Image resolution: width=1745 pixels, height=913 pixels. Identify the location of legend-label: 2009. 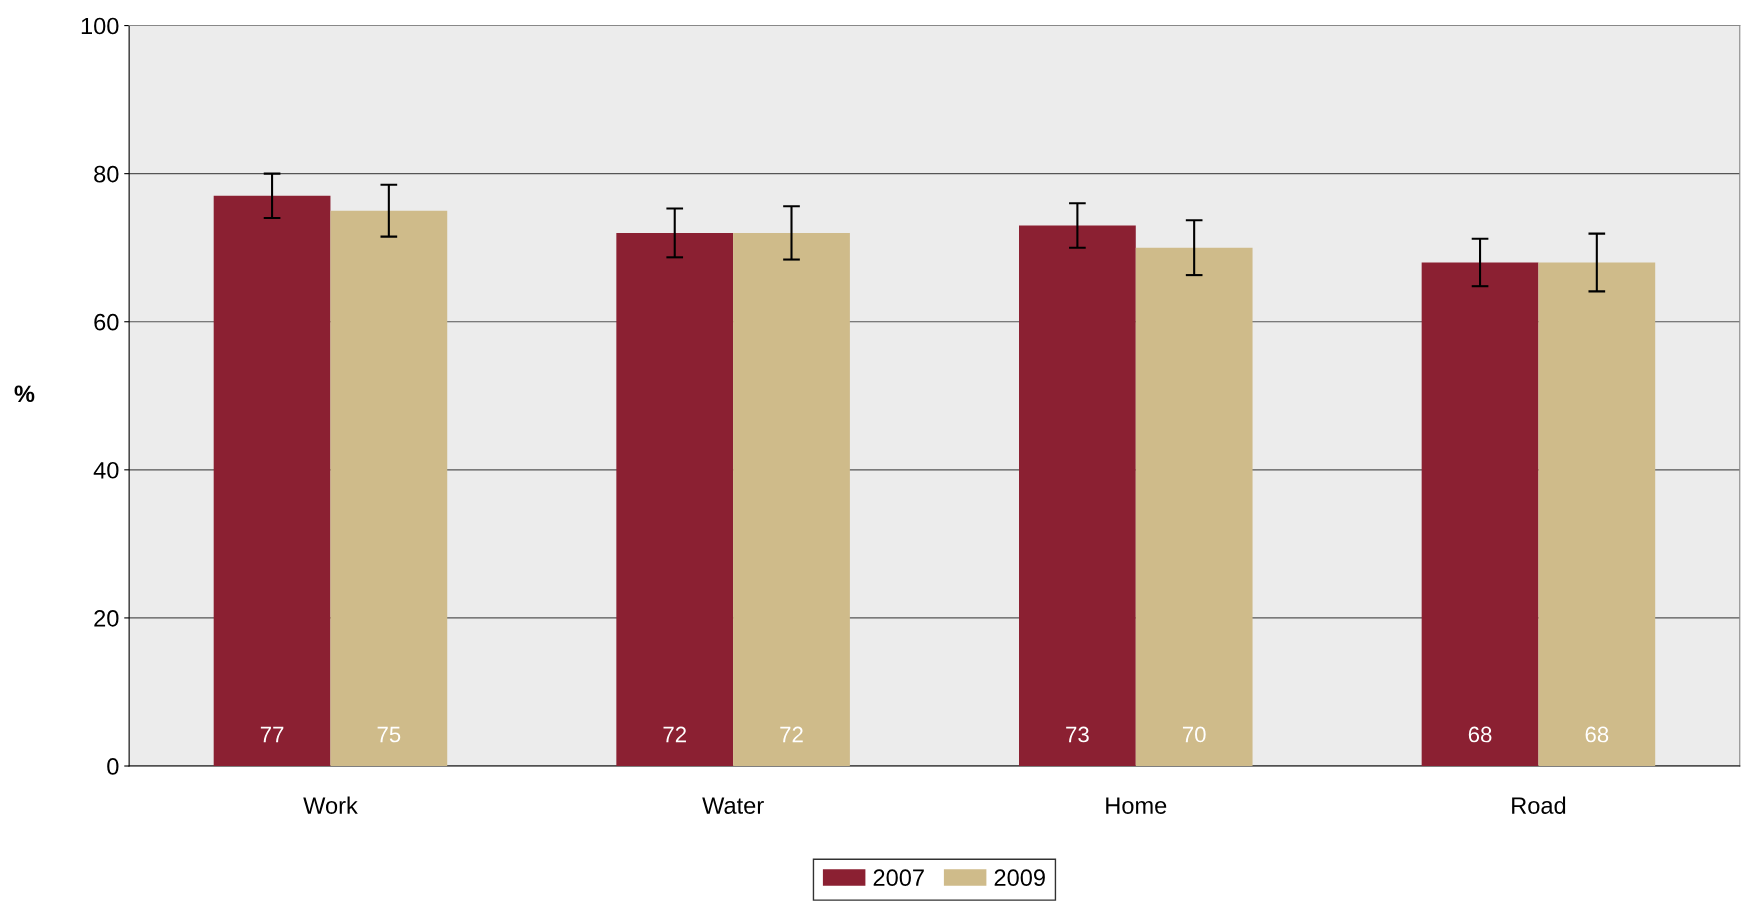
(1019, 878).